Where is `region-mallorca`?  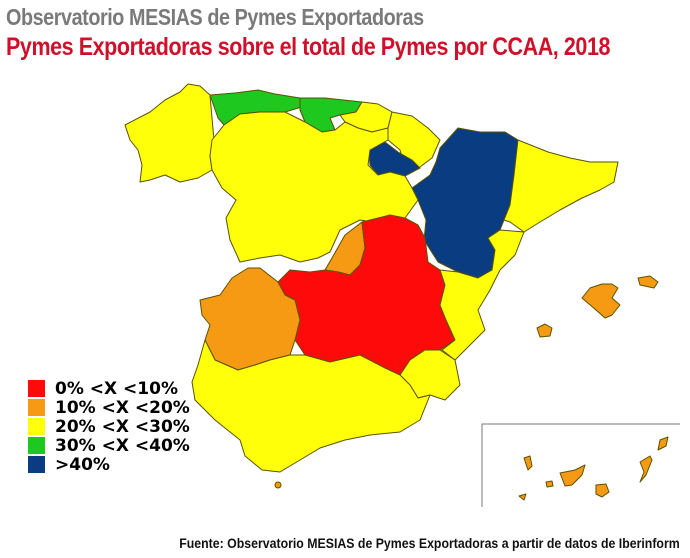 region-mallorca is located at coordinates (601, 301).